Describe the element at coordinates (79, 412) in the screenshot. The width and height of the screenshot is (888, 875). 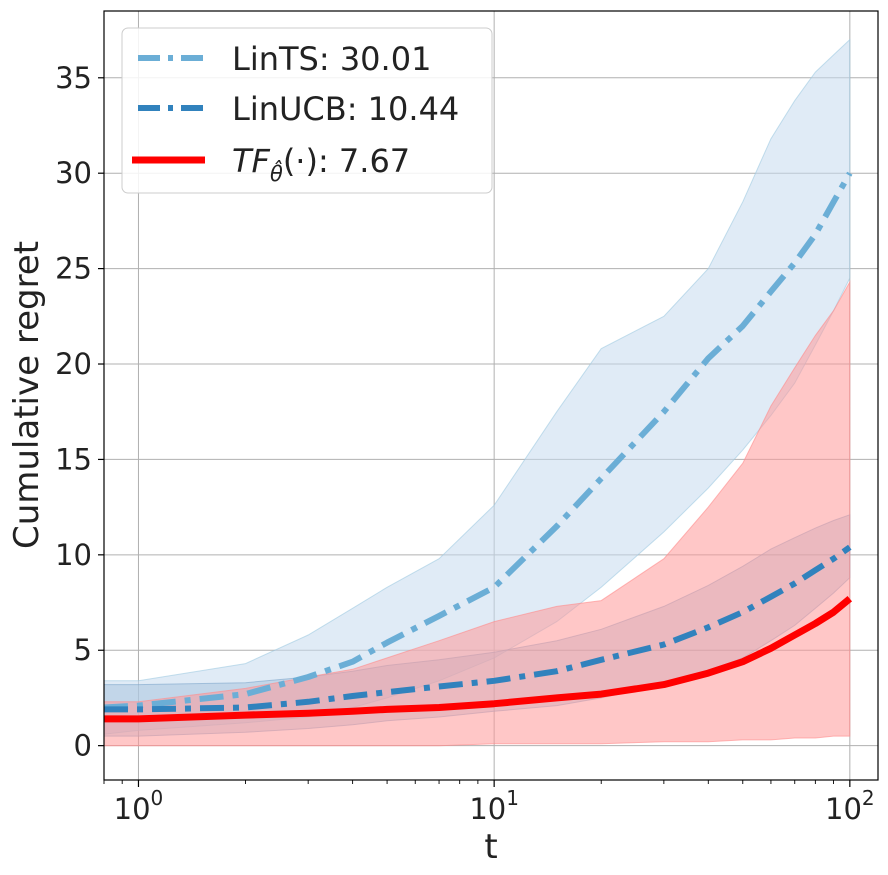
I see `y-axis-ticks: 0 5 10 15 20 25 30 35` at that location.